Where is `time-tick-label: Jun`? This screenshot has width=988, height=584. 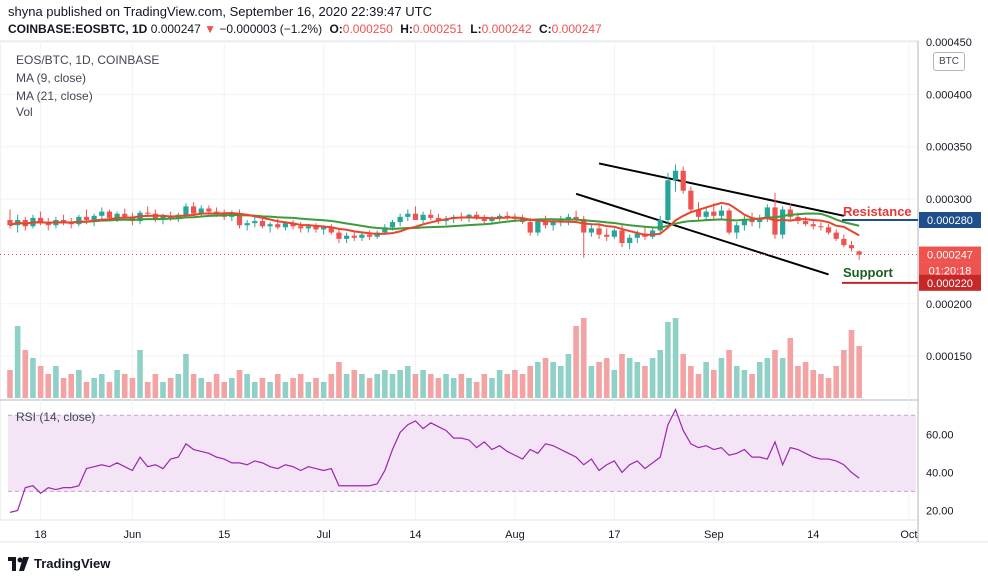 time-tick-label: Jun is located at coordinates (133, 535).